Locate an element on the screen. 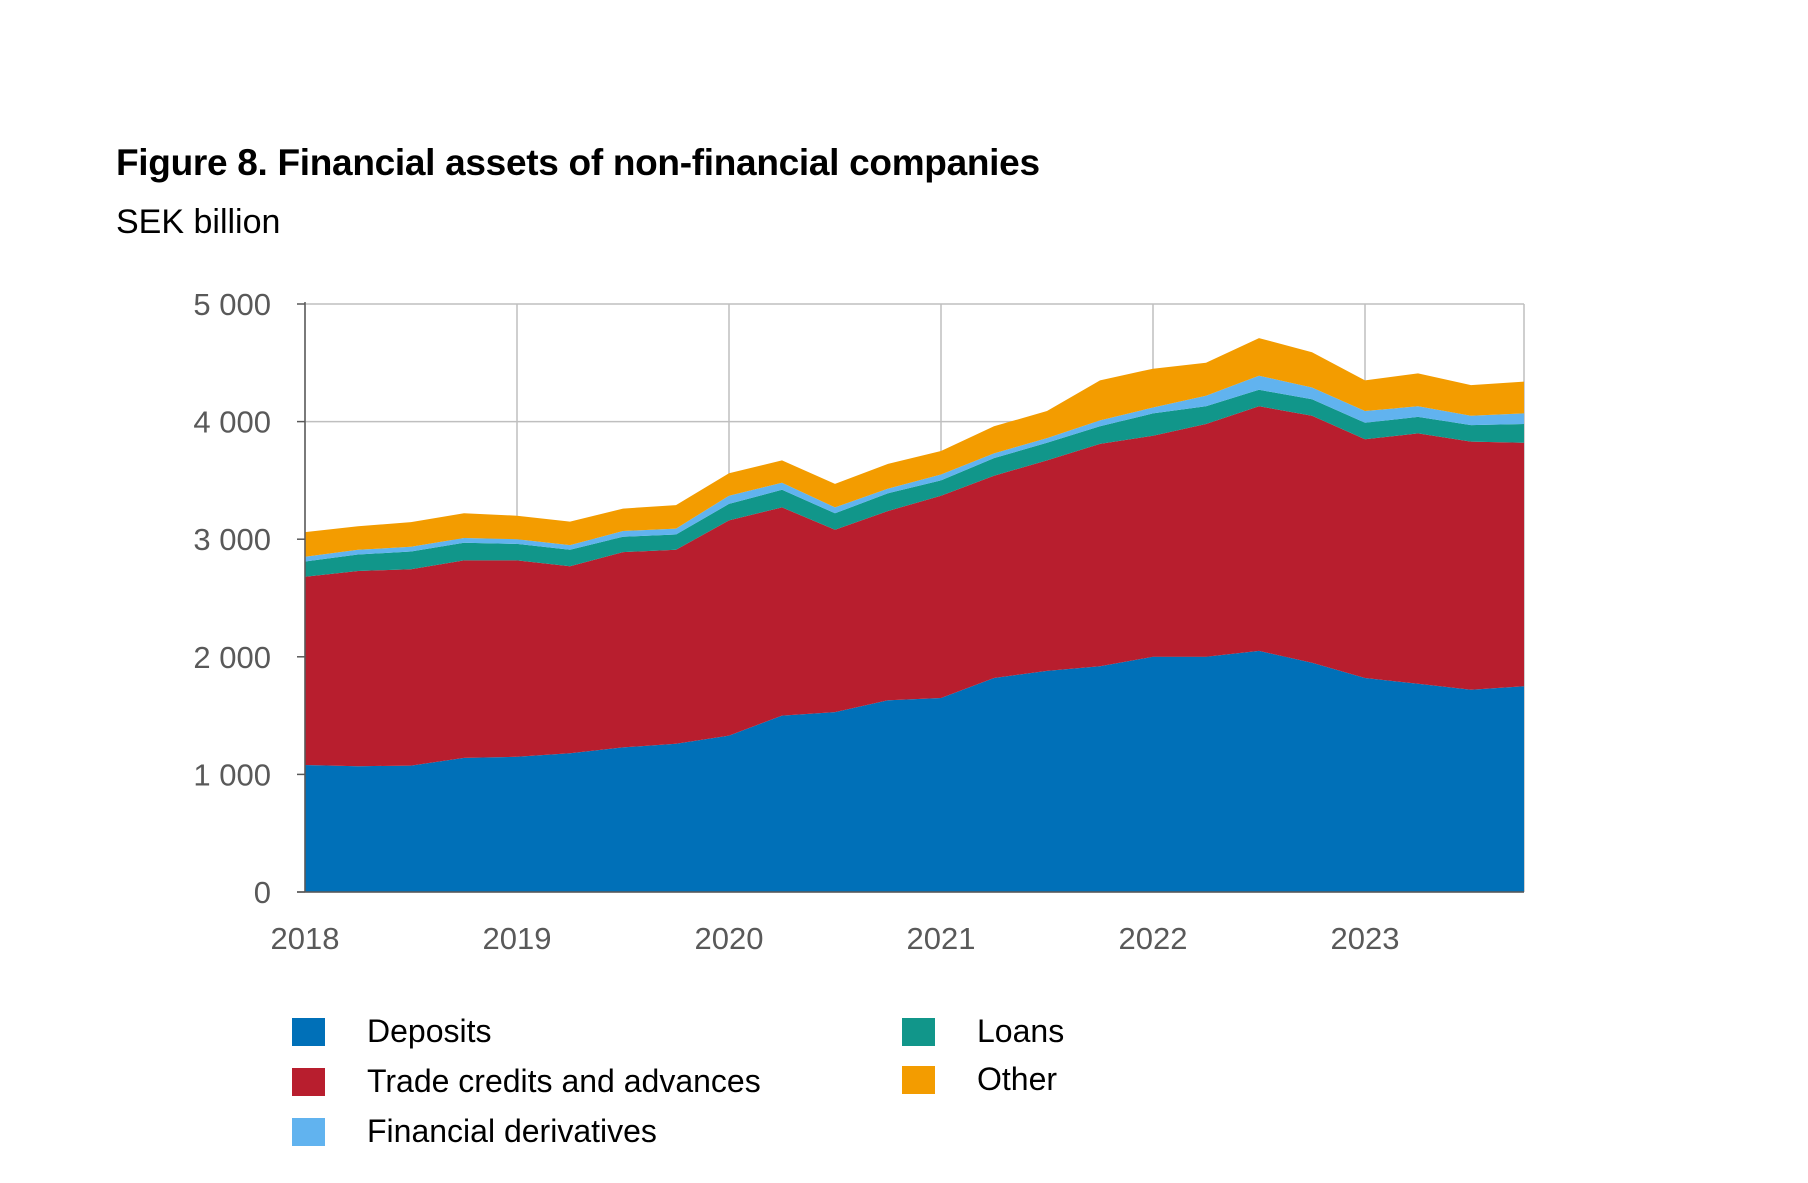  y-tick-label: 1 000 is located at coordinates (232, 774).